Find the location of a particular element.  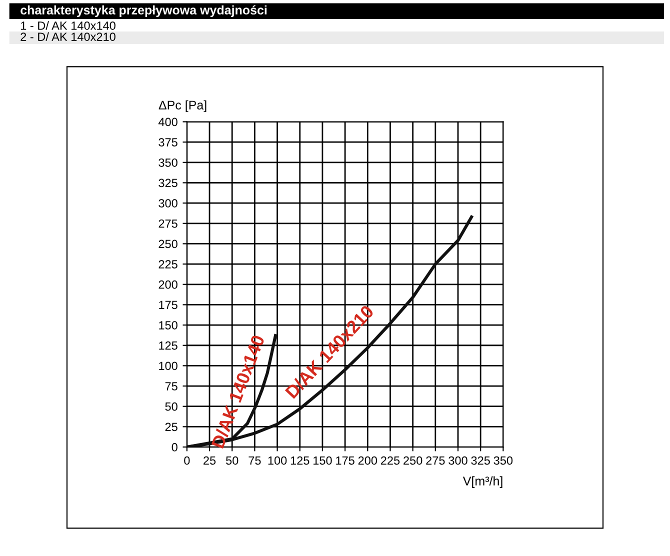

y-tick-label: 75 is located at coordinates (171, 386).